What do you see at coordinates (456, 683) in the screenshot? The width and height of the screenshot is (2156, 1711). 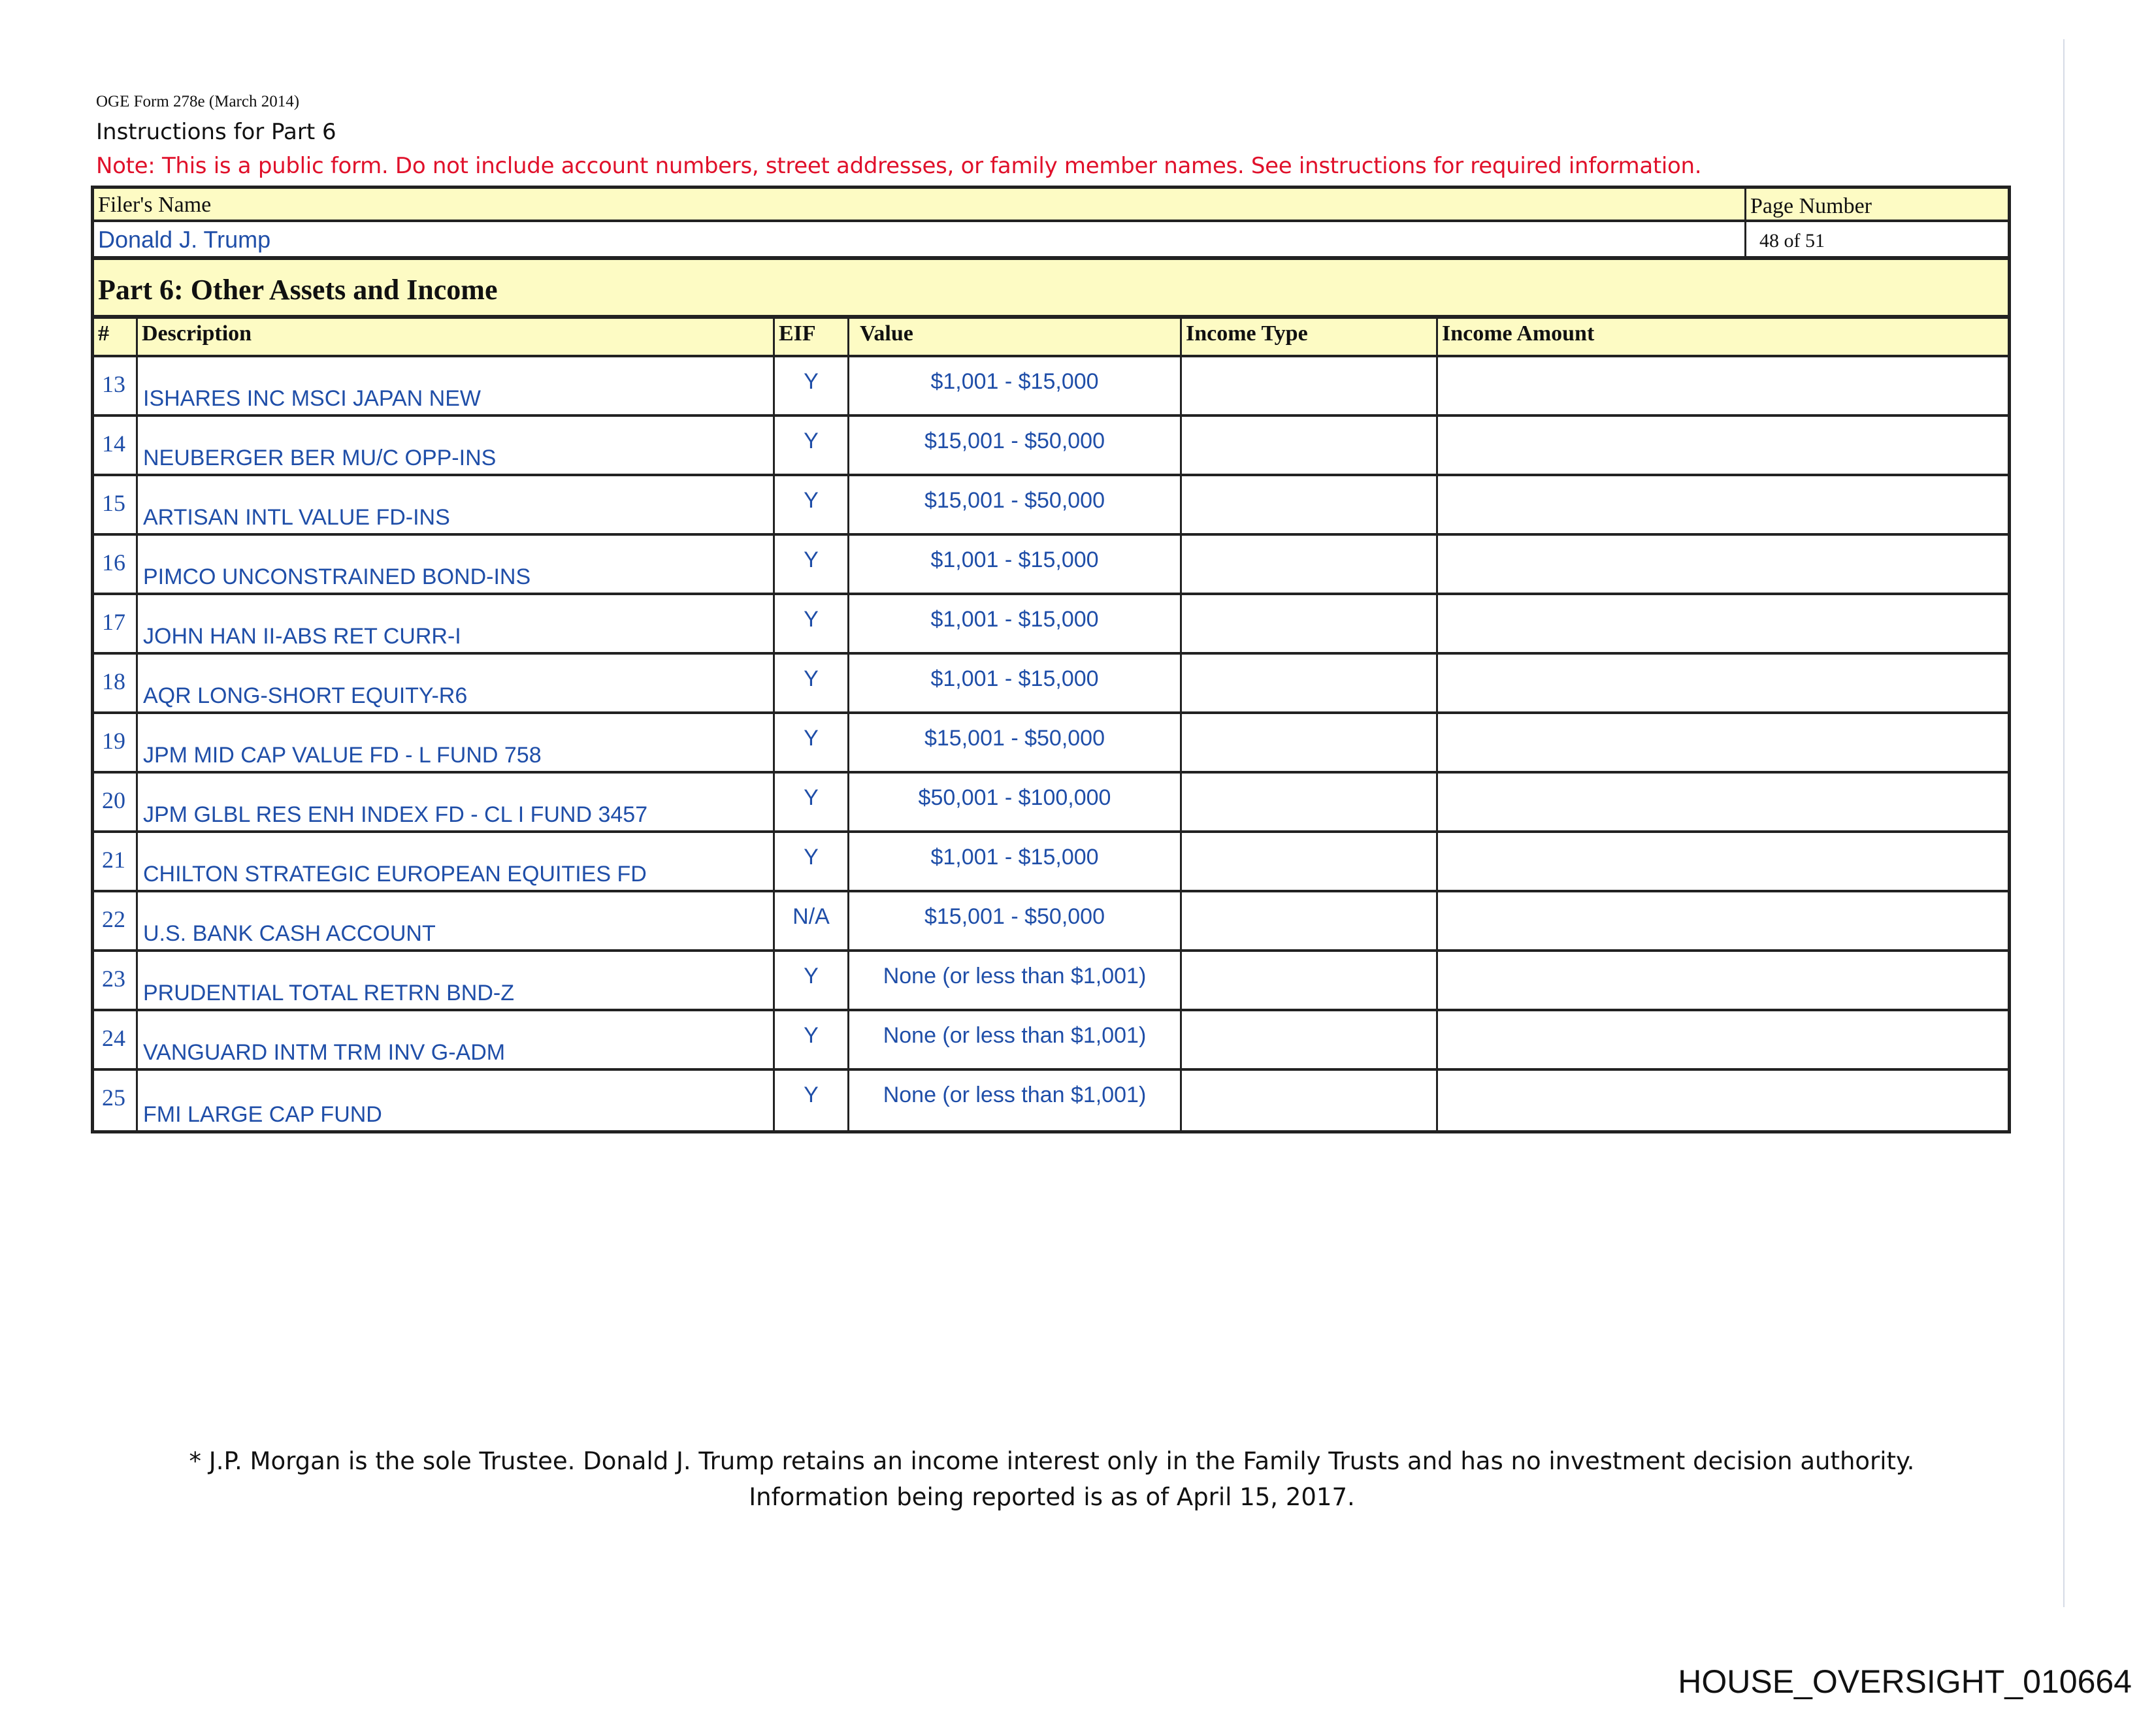 I see `row-description: AQR LONG-SHORT EQUITY-R6` at bounding box center [456, 683].